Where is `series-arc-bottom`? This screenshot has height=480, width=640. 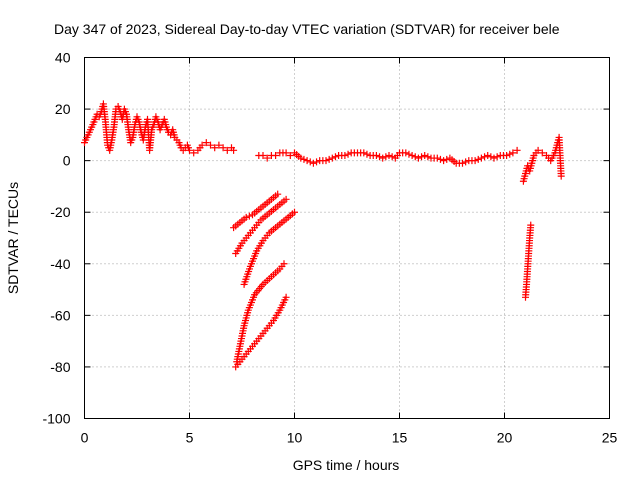 series-arc-bottom is located at coordinates (261, 332).